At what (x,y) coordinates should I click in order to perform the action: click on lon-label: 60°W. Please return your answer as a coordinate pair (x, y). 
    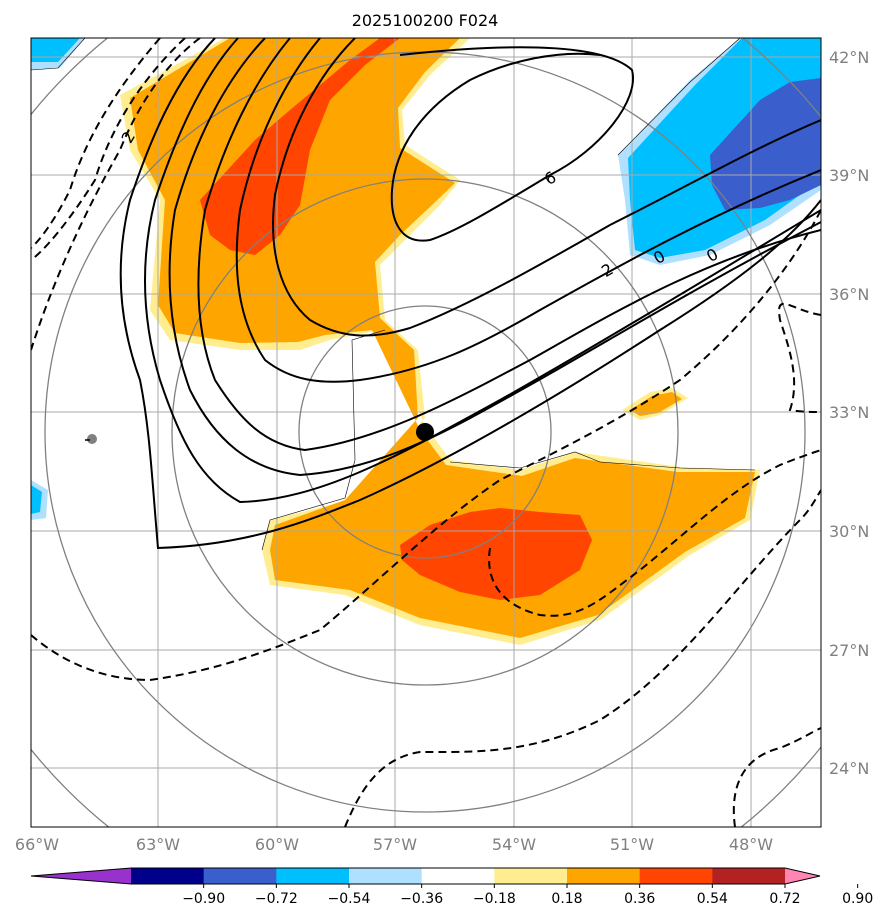
    Looking at the image, I should click on (277, 844).